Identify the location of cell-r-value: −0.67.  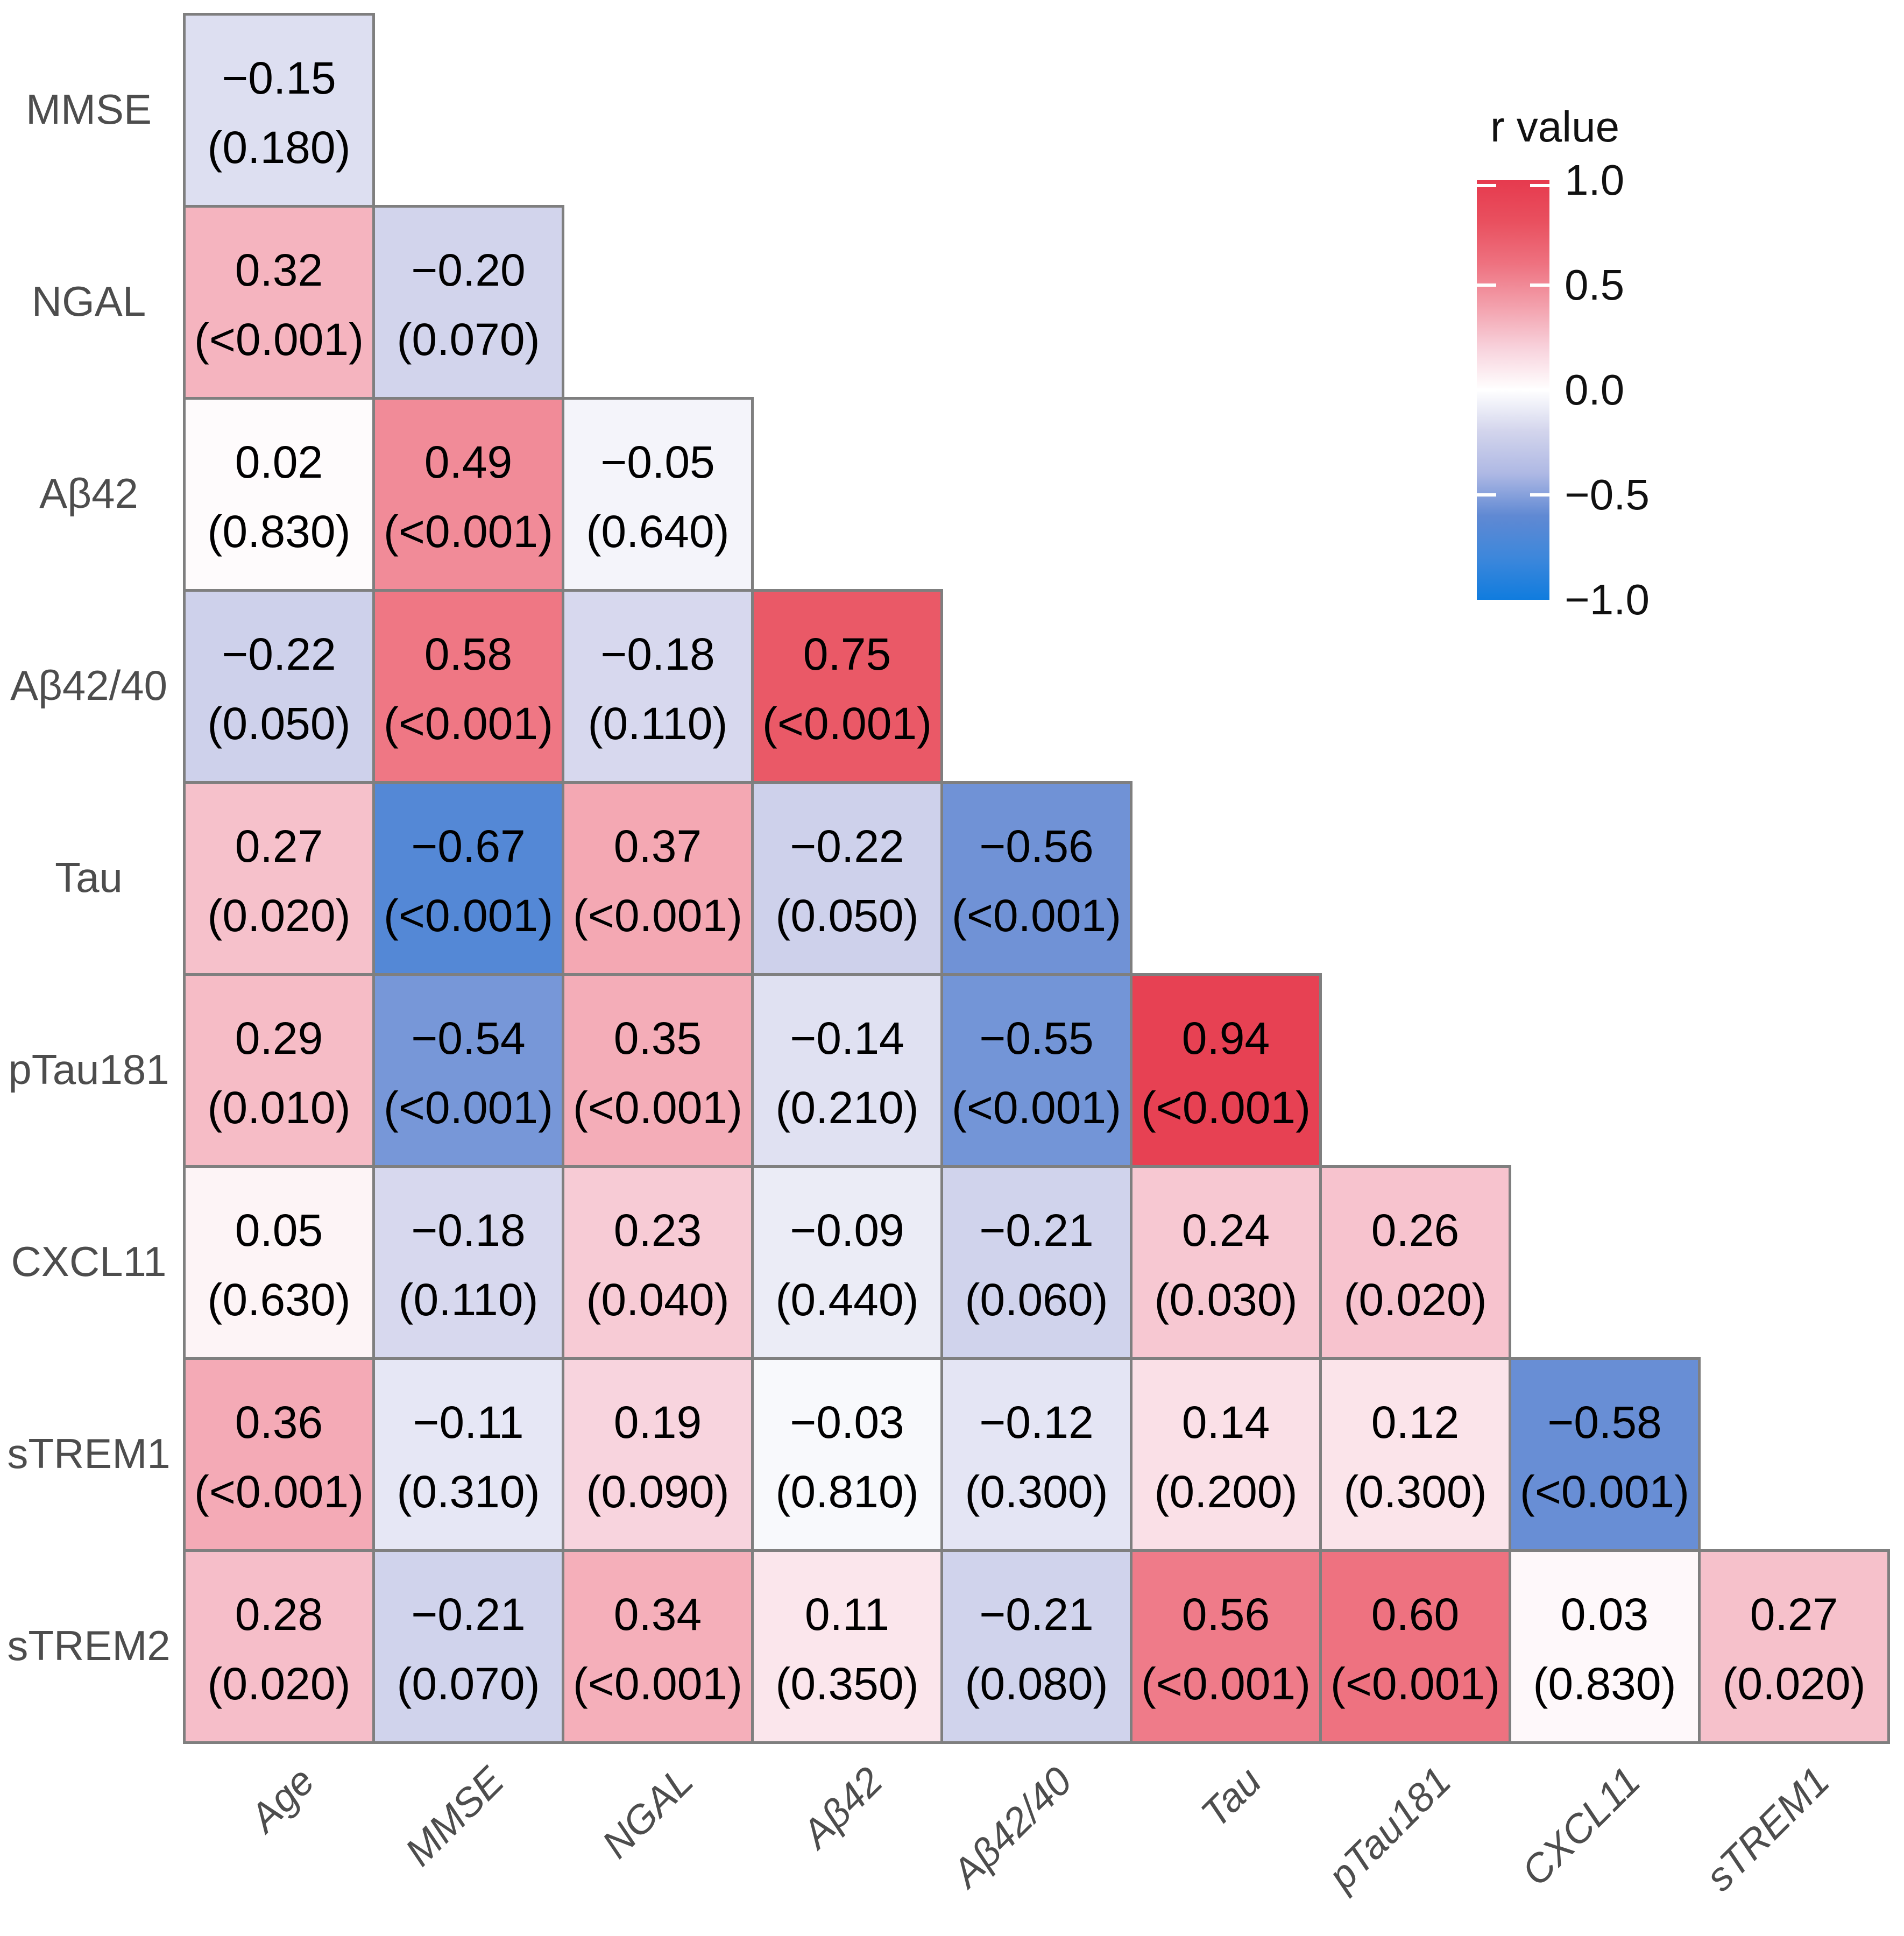
(468, 845).